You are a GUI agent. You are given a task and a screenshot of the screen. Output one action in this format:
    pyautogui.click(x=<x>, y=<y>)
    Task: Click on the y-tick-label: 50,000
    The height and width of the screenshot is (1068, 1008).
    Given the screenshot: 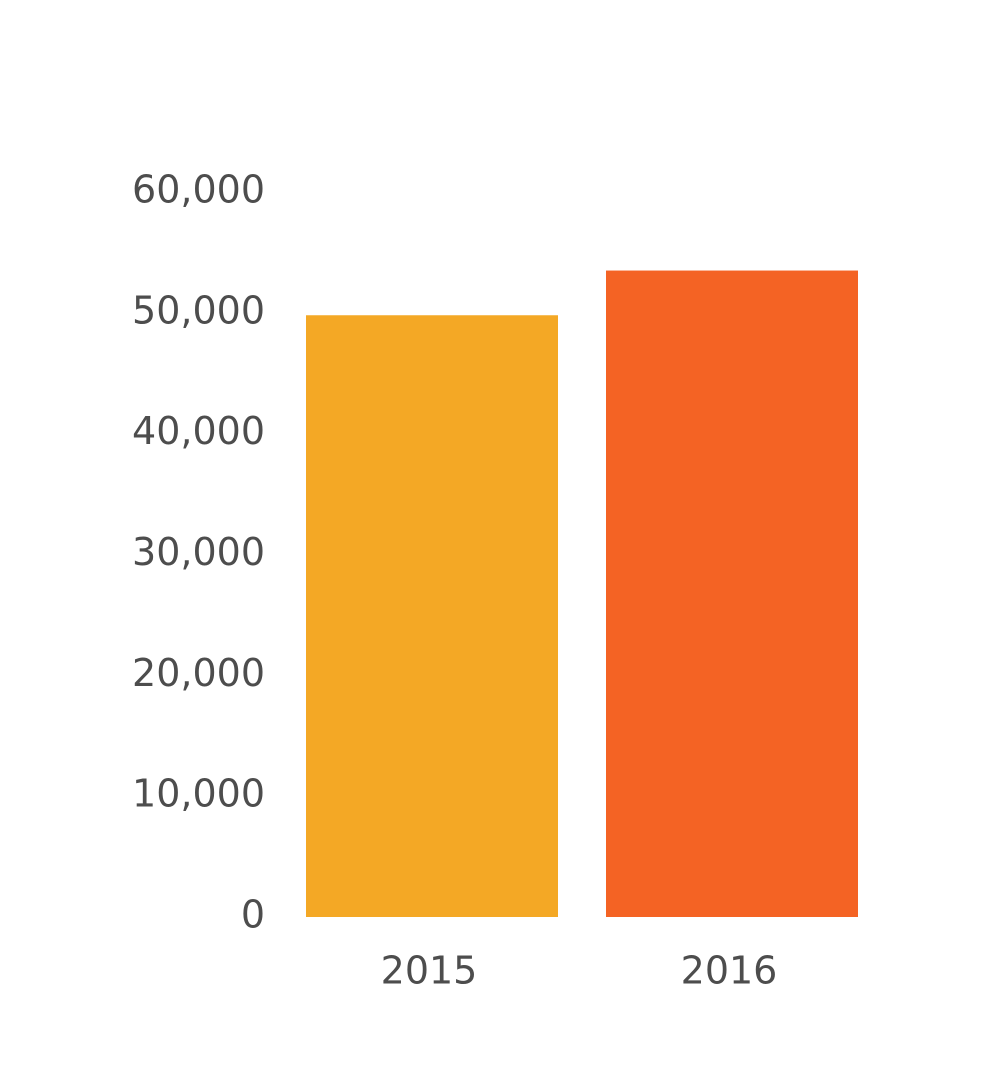 What is the action you would take?
    pyautogui.click(x=198, y=310)
    